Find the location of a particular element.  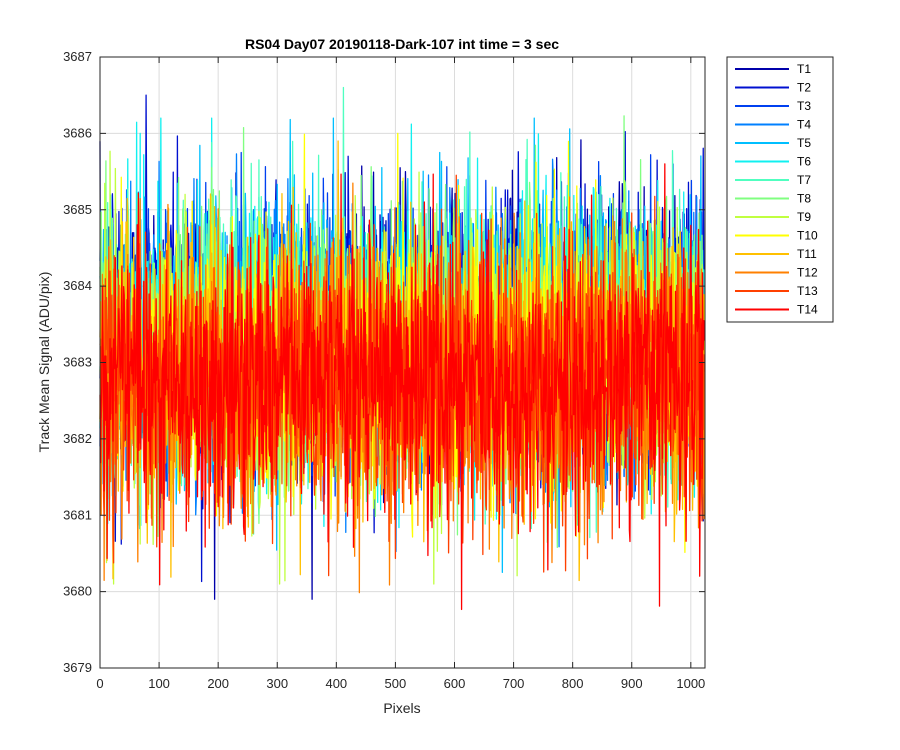

y-tick-label: 3684 is located at coordinates (77, 285).